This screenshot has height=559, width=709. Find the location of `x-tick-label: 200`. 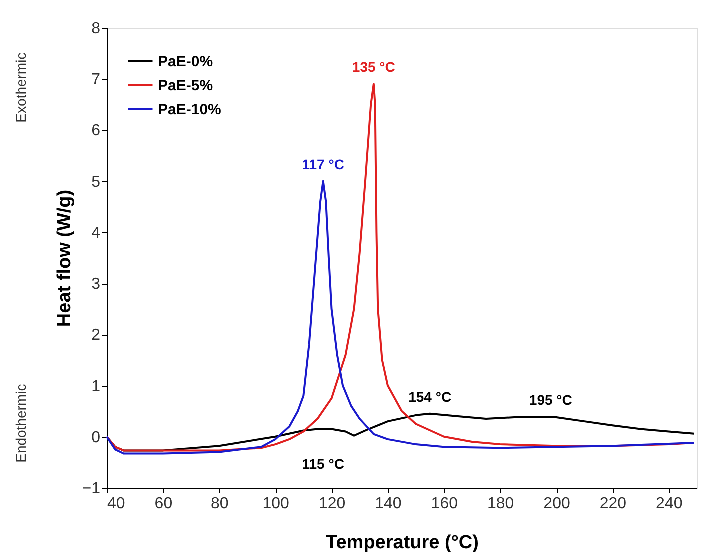

x-tick-label: 200 is located at coordinates (557, 504).